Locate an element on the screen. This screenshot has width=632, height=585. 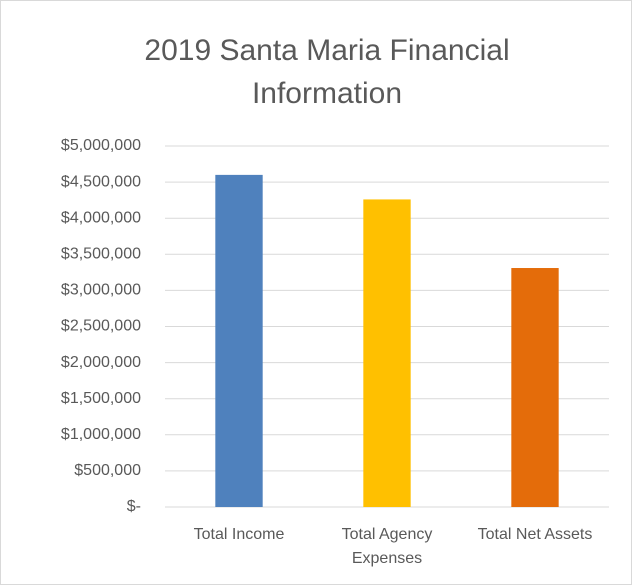
y-tick-label: $5,000,000 is located at coordinates (101, 145).